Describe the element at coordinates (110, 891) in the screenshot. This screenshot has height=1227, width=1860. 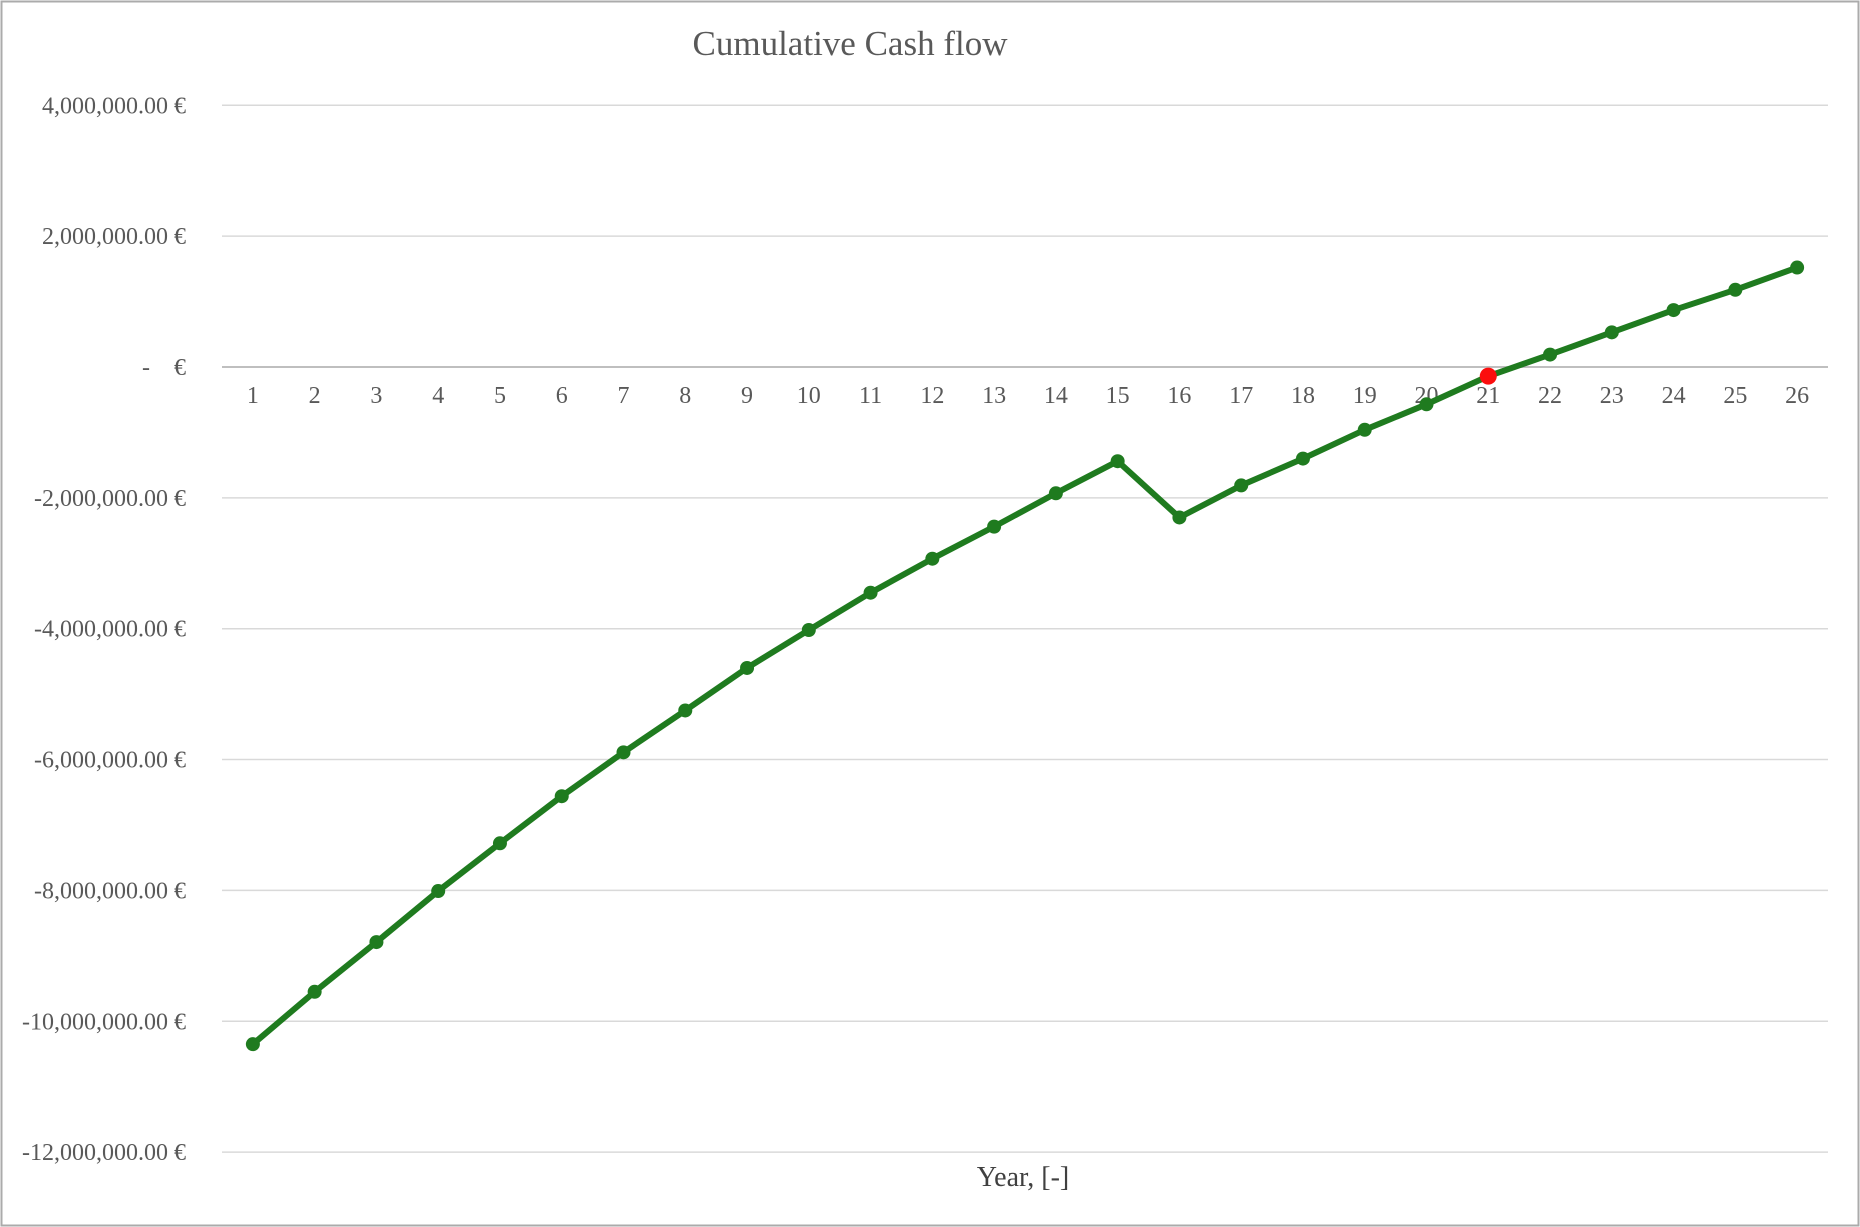
I see `y-tick-label: -8,000,000.00 €` at that location.